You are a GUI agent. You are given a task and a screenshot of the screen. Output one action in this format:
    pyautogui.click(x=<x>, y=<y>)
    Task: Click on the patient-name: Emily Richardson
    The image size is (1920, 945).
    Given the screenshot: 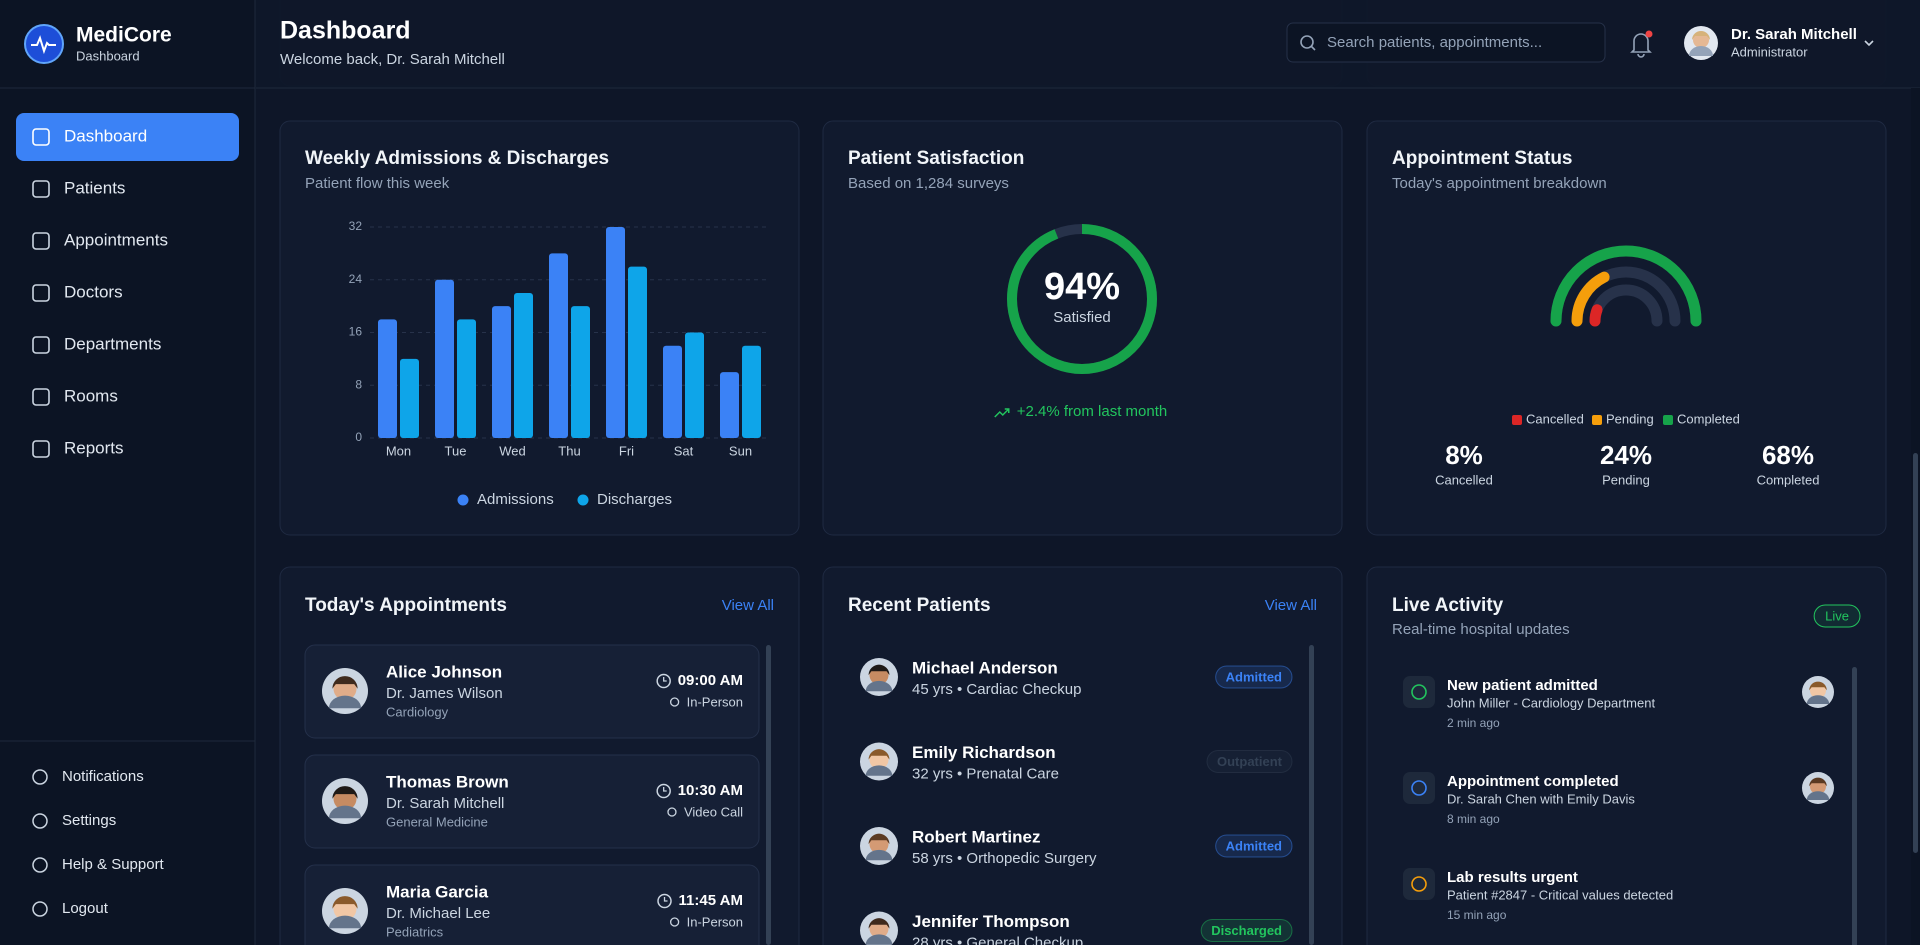 What is the action you would take?
    pyautogui.click(x=984, y=752)
    